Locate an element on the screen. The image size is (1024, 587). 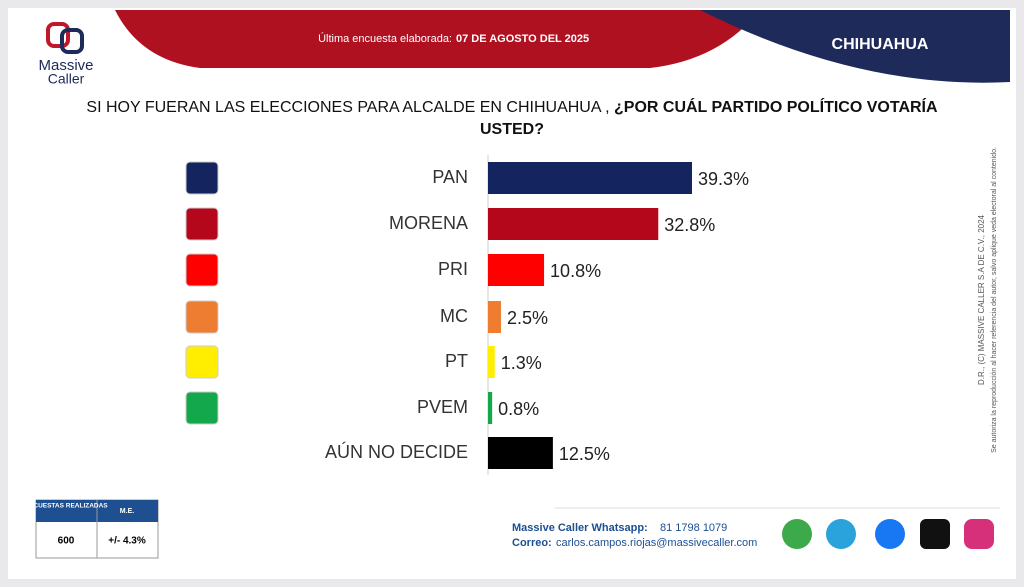
whatsapp-icon is located at coordinates (797, 534).